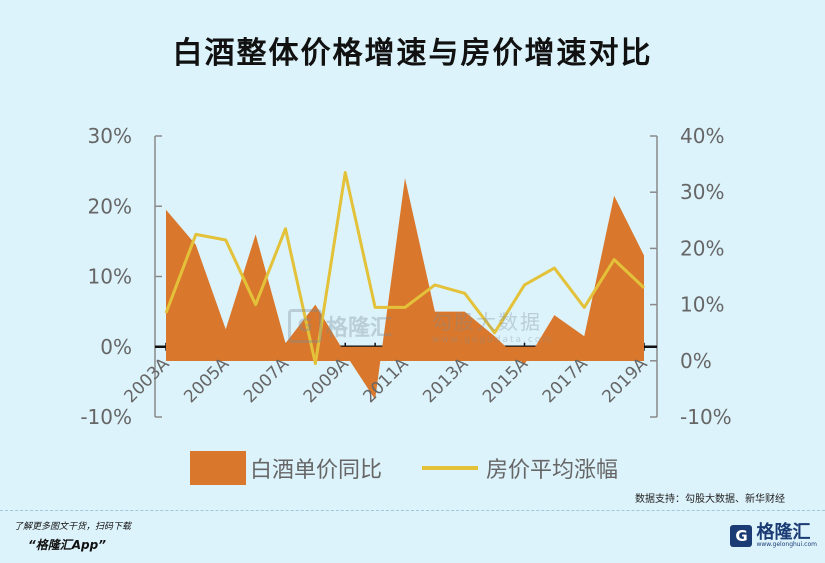 The width and height of the screenshot is (825, 563). Describe the element at coordinates (110, 136) in the screenshot. I see `left-tick-label: 30%` at that location.